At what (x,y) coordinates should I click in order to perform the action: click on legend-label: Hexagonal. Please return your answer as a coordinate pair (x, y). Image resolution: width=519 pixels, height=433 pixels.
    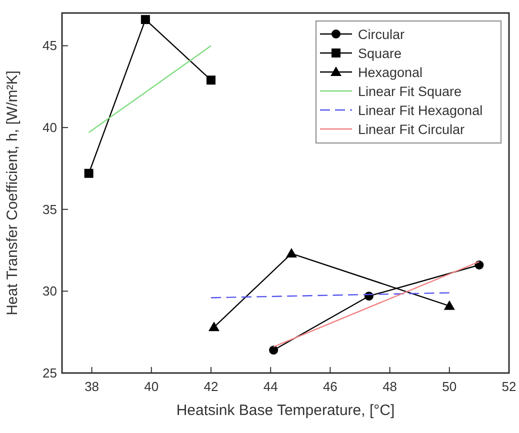
    Looking at the image, I should click on (390, 72).